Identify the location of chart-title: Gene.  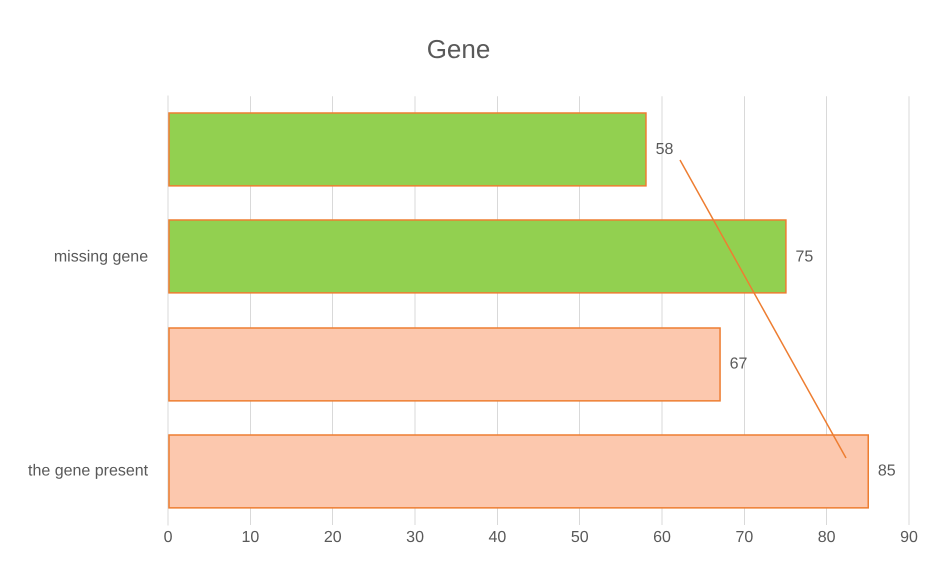
(458, 49).